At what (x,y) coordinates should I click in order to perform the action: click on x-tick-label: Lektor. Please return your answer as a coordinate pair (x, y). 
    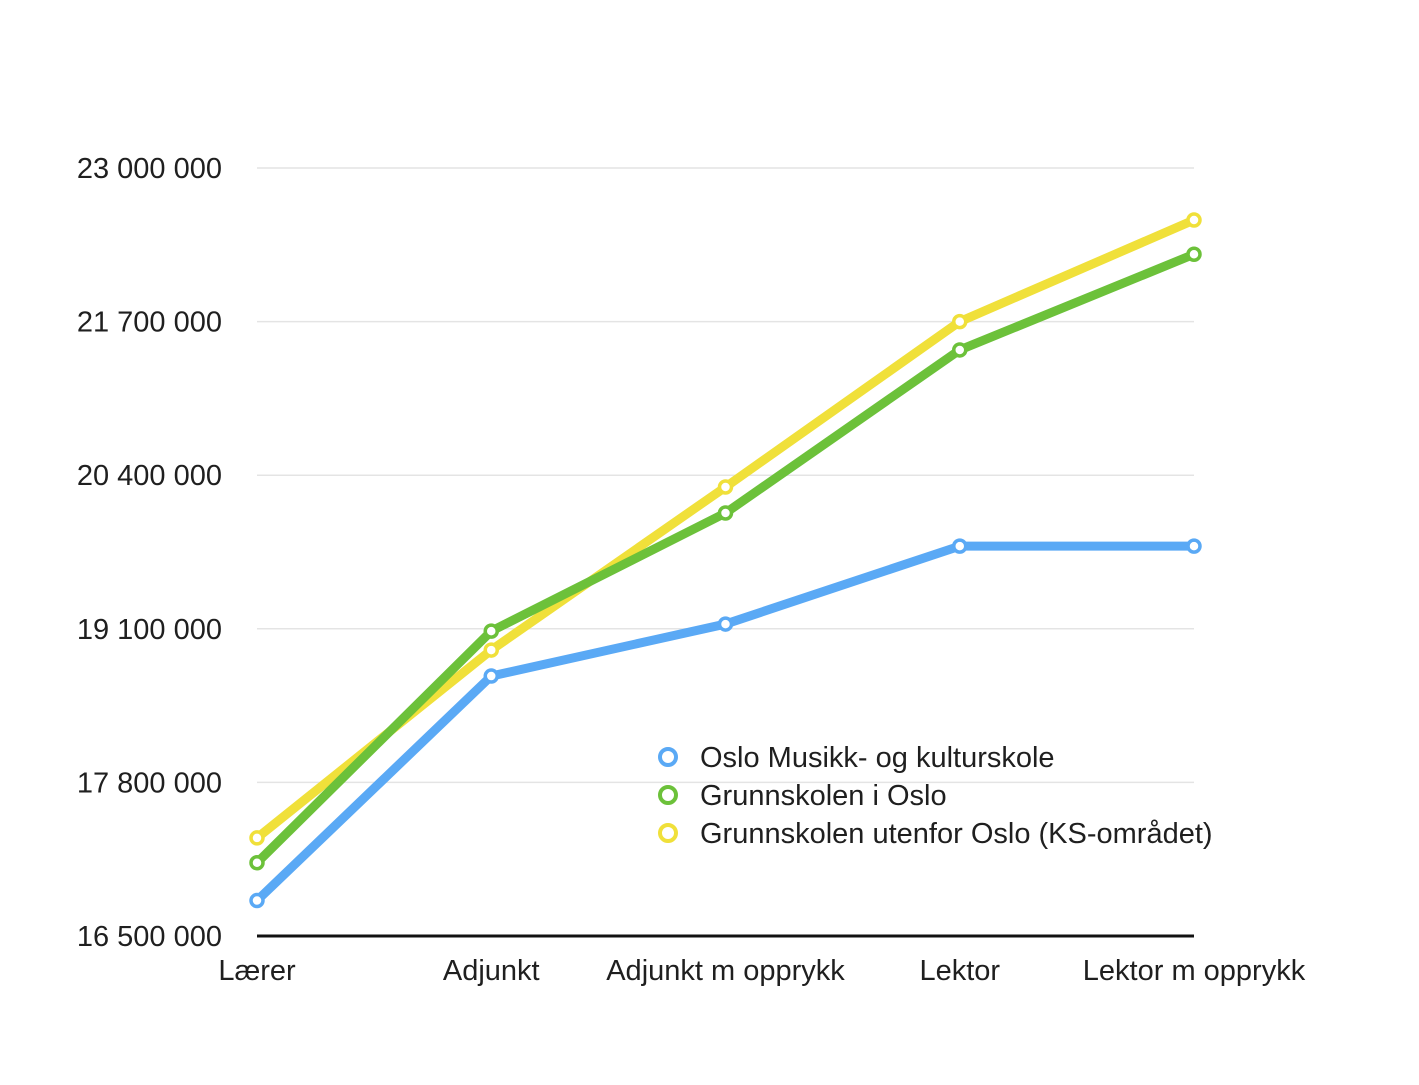
    Looking at the image, I should click on (959, 971).